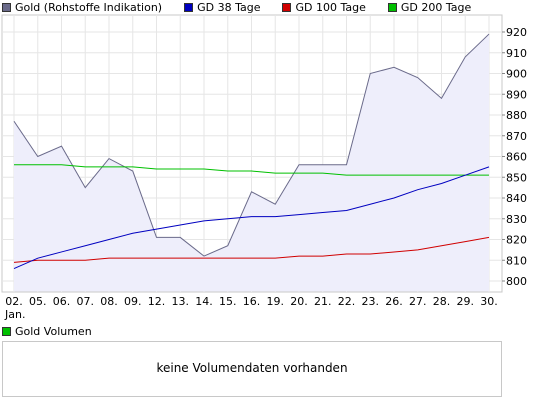 Image resolution: width=545 pixels, height=407 pixels. Describe the element at coordinates (516, 281) in the screenshot. I see `y-tick-label-800: 800` at that location.